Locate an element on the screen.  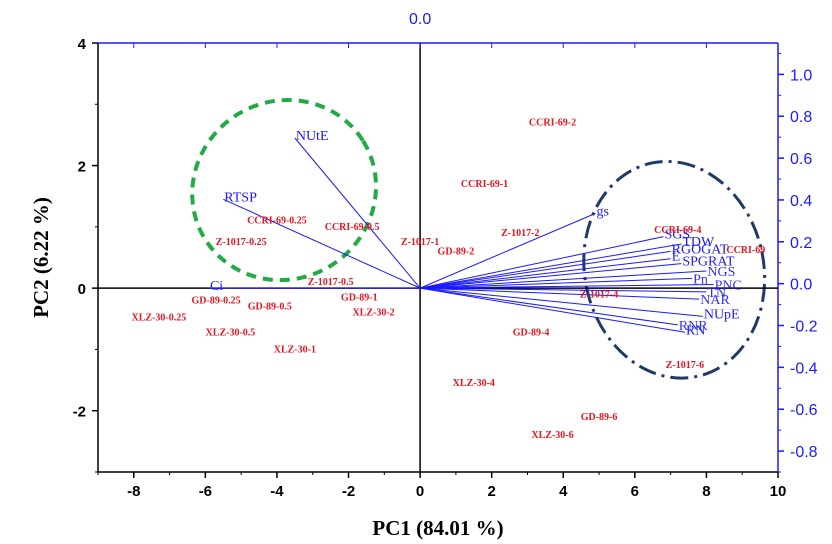
y-tick-label: 4 is located at coordinates (82, 44).